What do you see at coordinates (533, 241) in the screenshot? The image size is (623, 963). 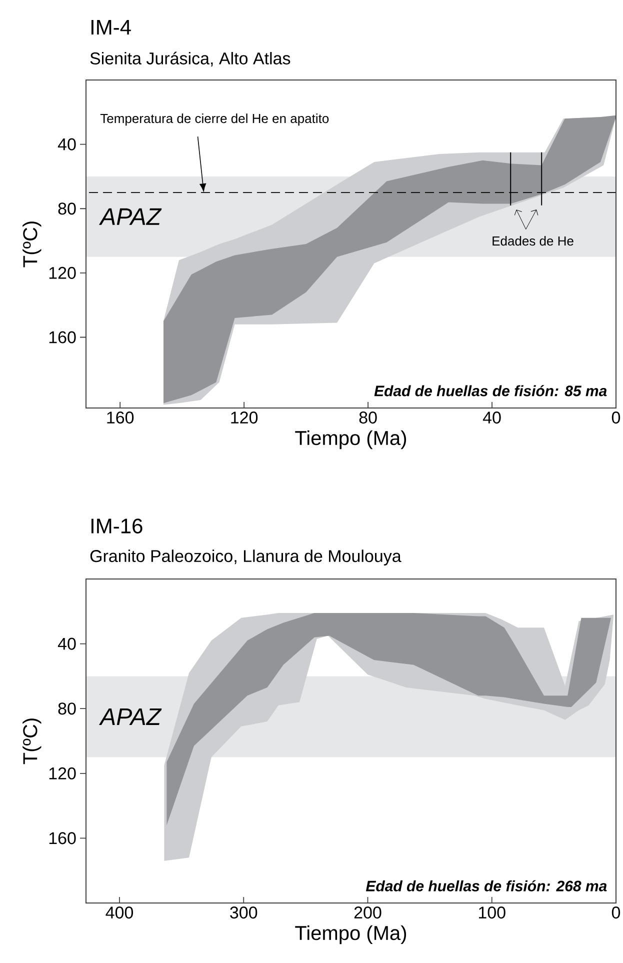 I see `annotation: Edades de He` at bounding box center [533, 241].